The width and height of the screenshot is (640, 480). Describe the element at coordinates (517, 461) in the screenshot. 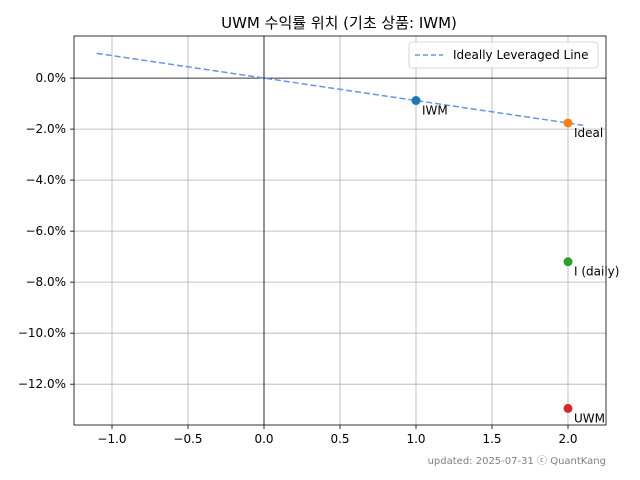

I see `footer-text: updated: 2025-07-31 ⓒ QuantKang` at that location.